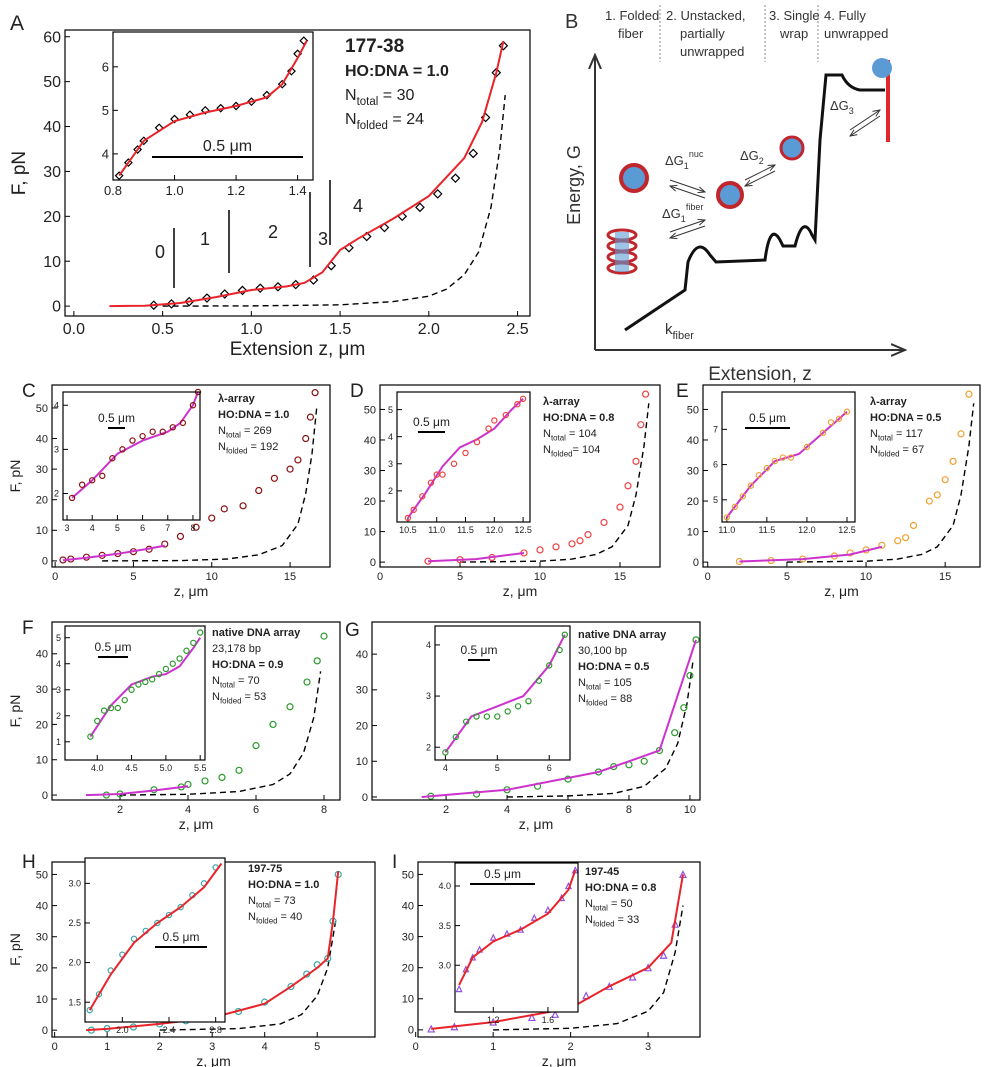 Image resolution: width=987 pixels, height=1067 pixels. Describe the element at coordinates (298, 190) in the screenshot. I see `x-tick-label: 1.4` at that location.